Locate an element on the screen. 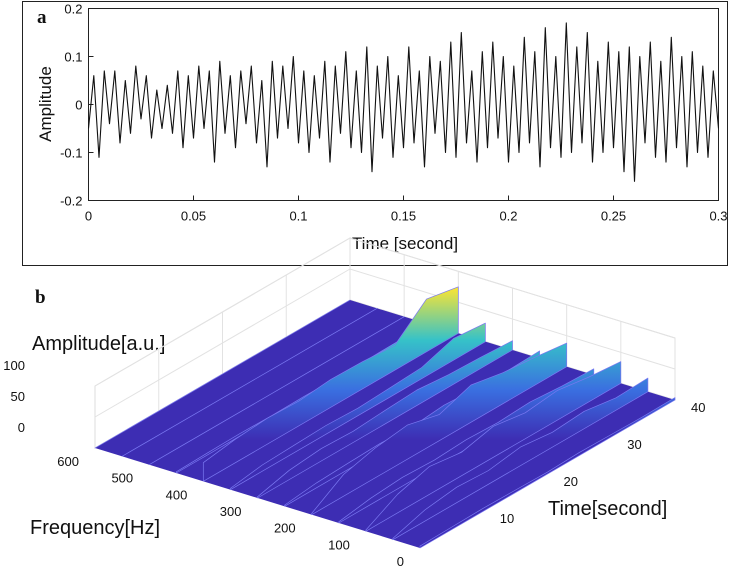 The width and height of the screenshot is (740, 573). y-tick-label: 0.1 is located at coordinates (73, 57).